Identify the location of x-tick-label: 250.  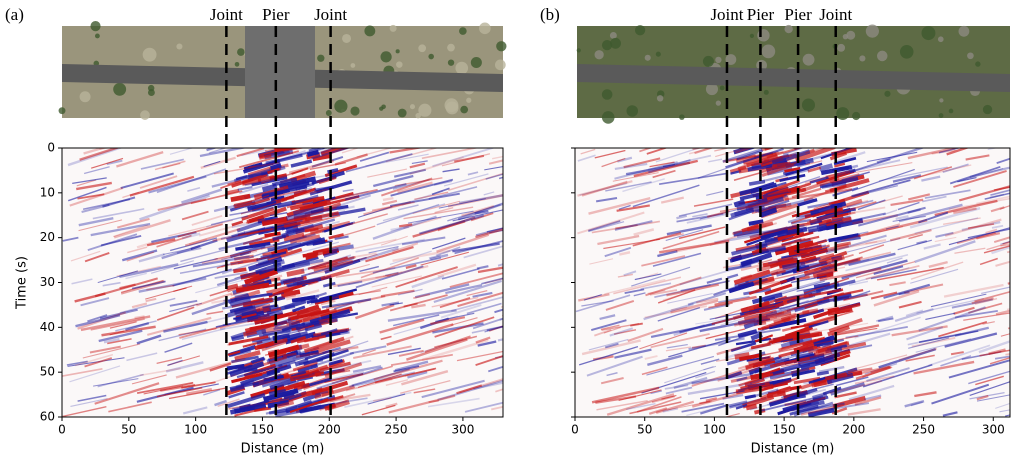
(923, 430).